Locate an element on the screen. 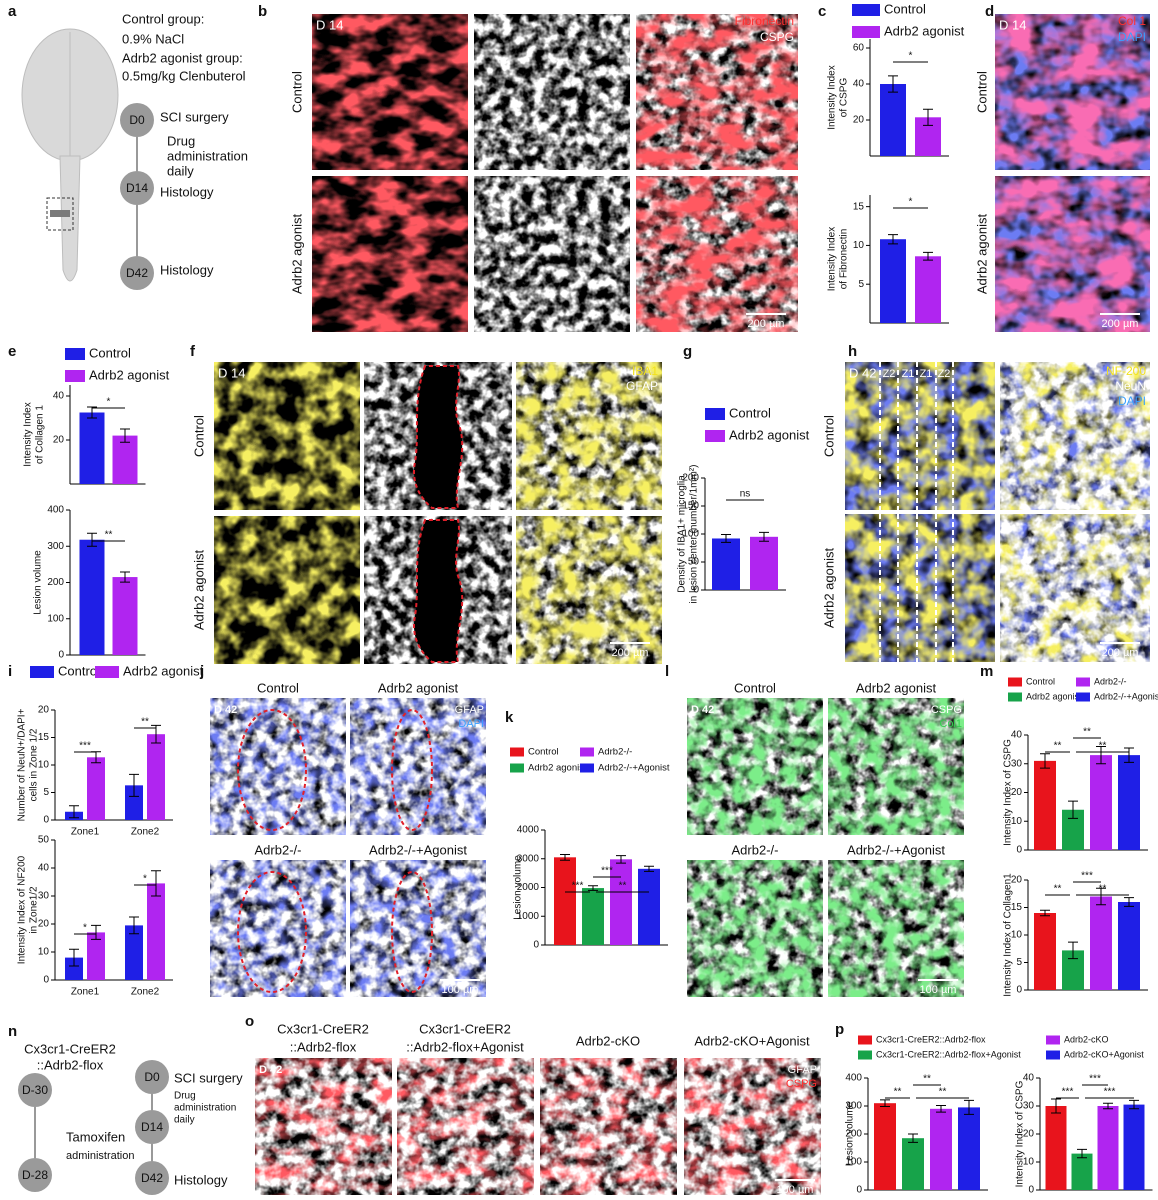  injury is located at coordinates (60, 213).